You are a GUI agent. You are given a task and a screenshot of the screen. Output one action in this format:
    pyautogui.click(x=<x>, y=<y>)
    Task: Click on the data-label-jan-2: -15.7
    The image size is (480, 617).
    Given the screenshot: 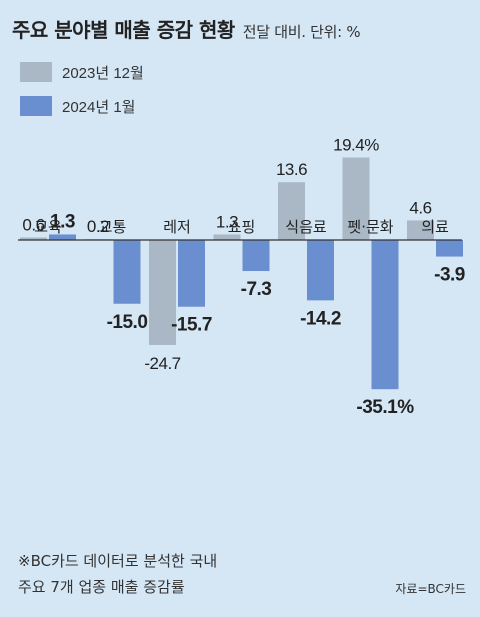 What is the action you would take?
    pyautogui.click(x=191, y=325)
    